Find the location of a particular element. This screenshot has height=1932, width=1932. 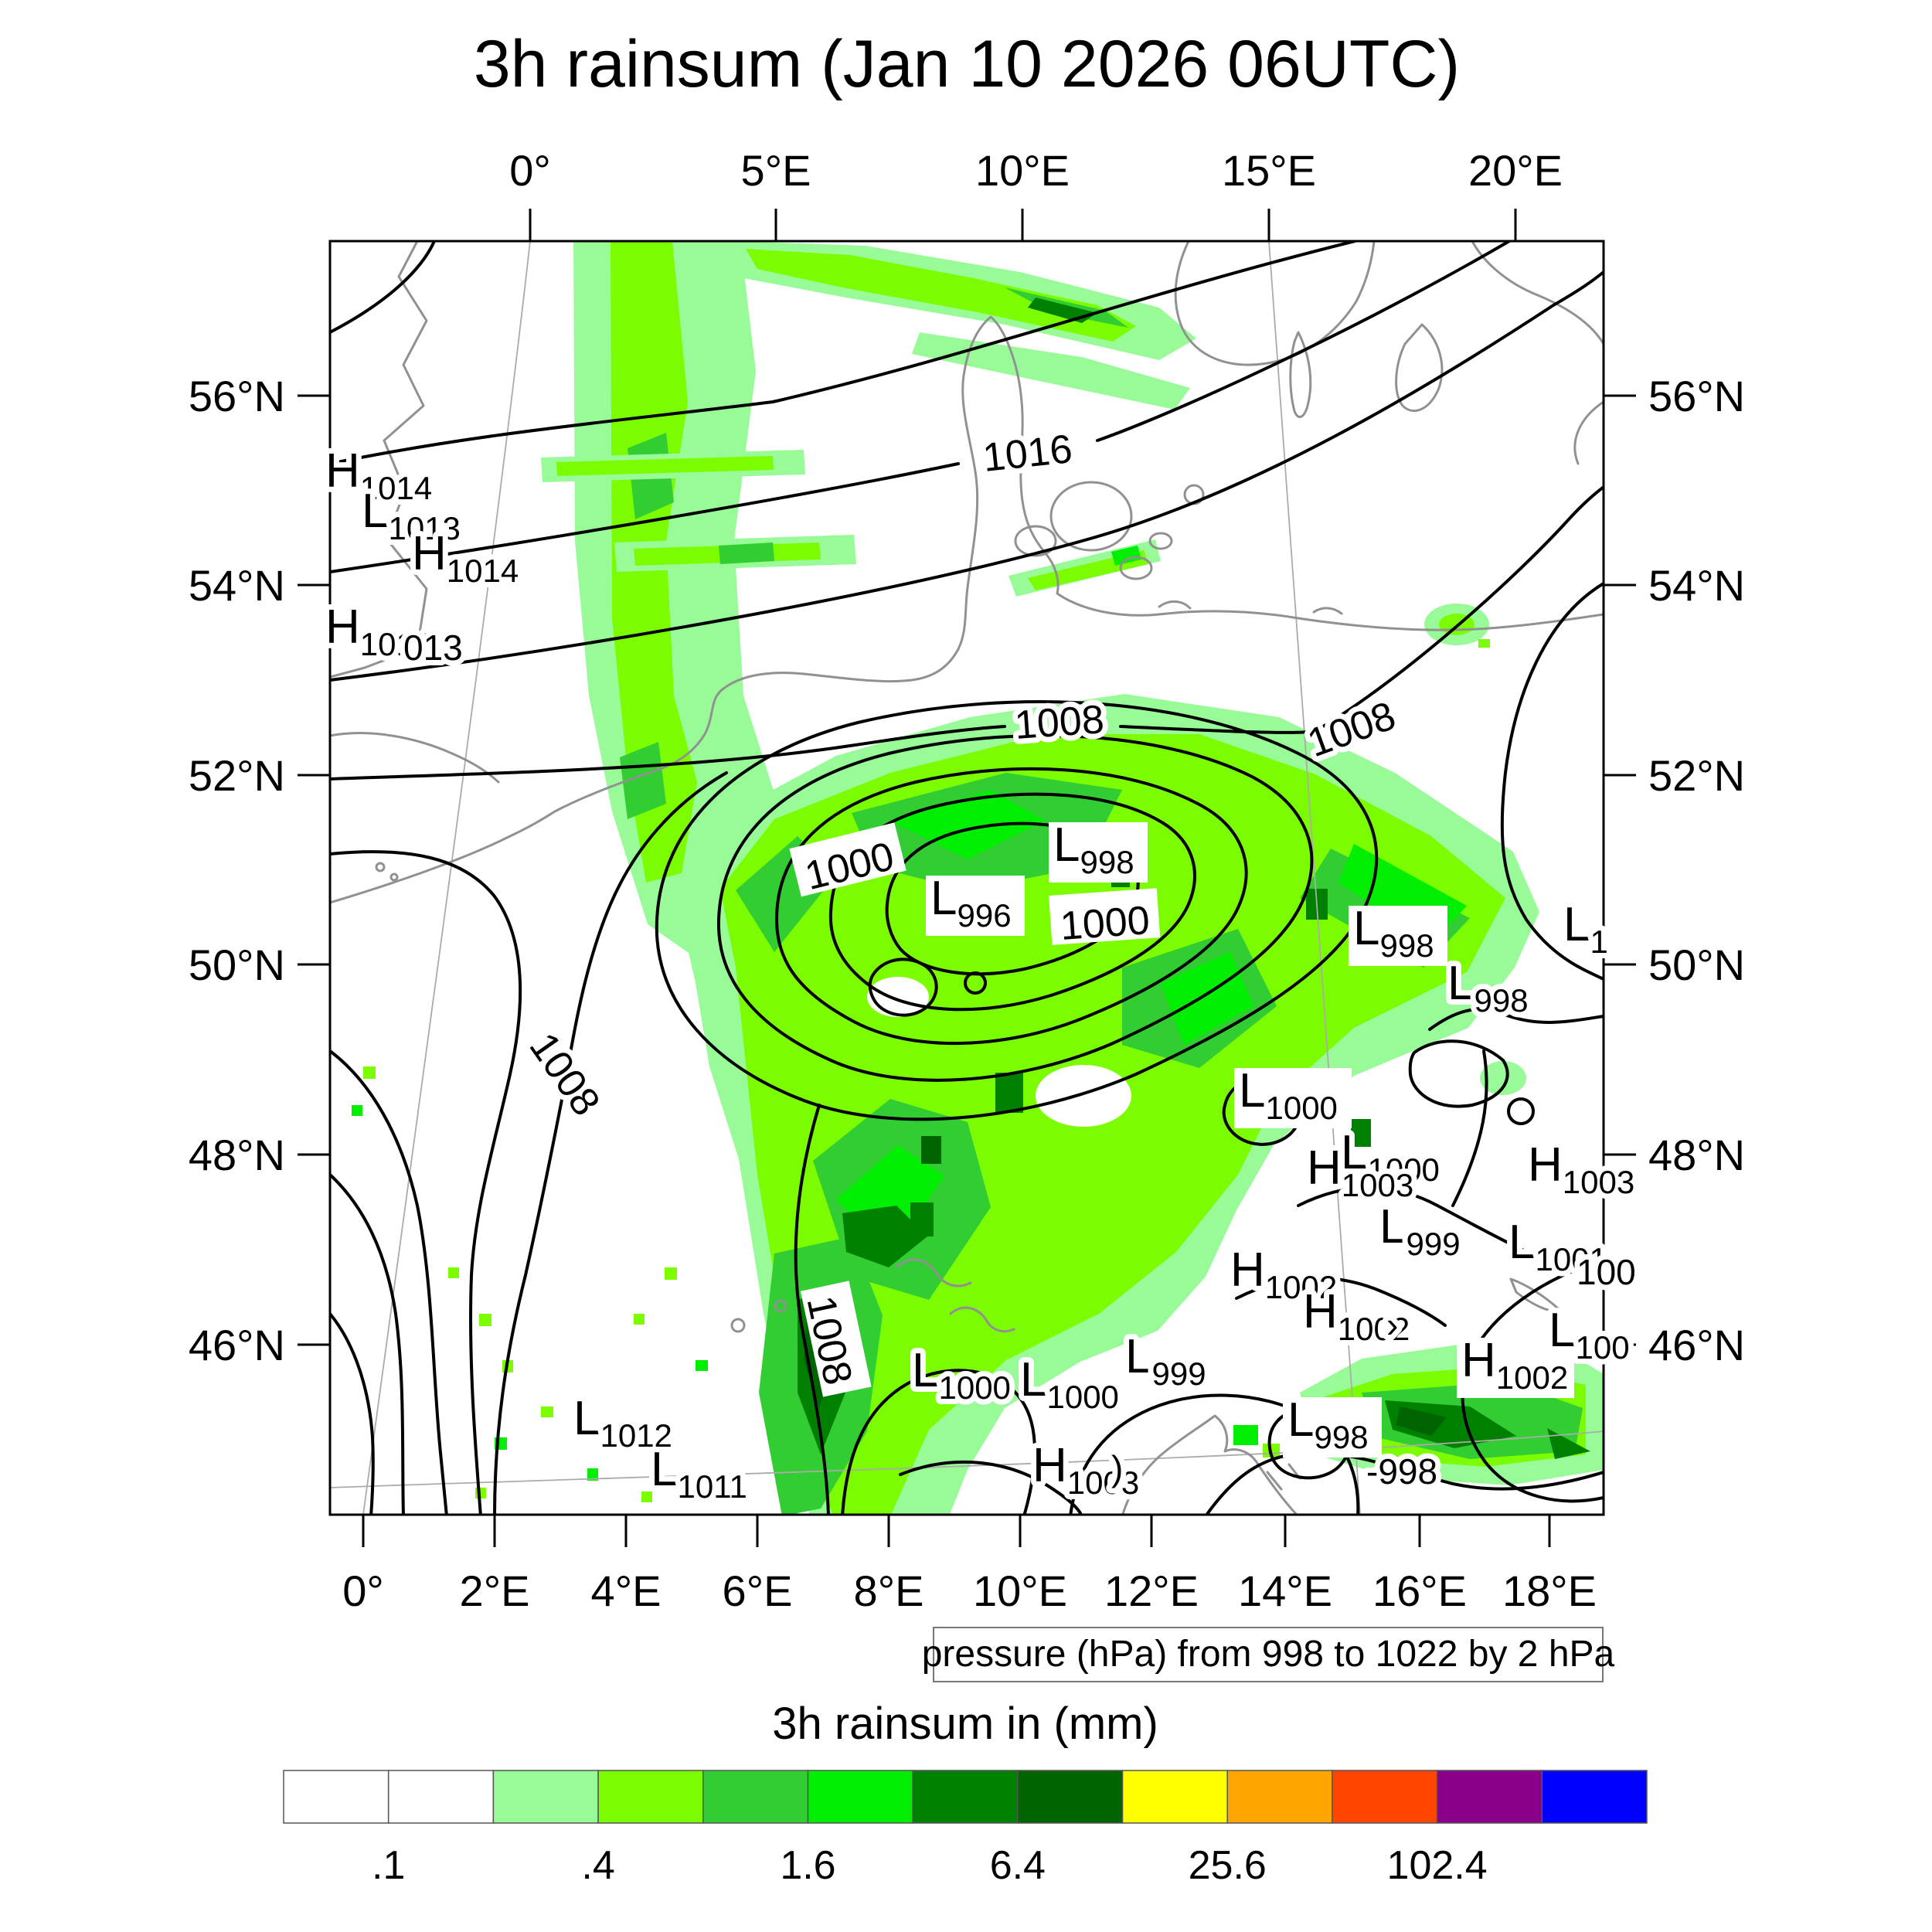

left-axis-label: 56°N is located at coordinates (237, 396).